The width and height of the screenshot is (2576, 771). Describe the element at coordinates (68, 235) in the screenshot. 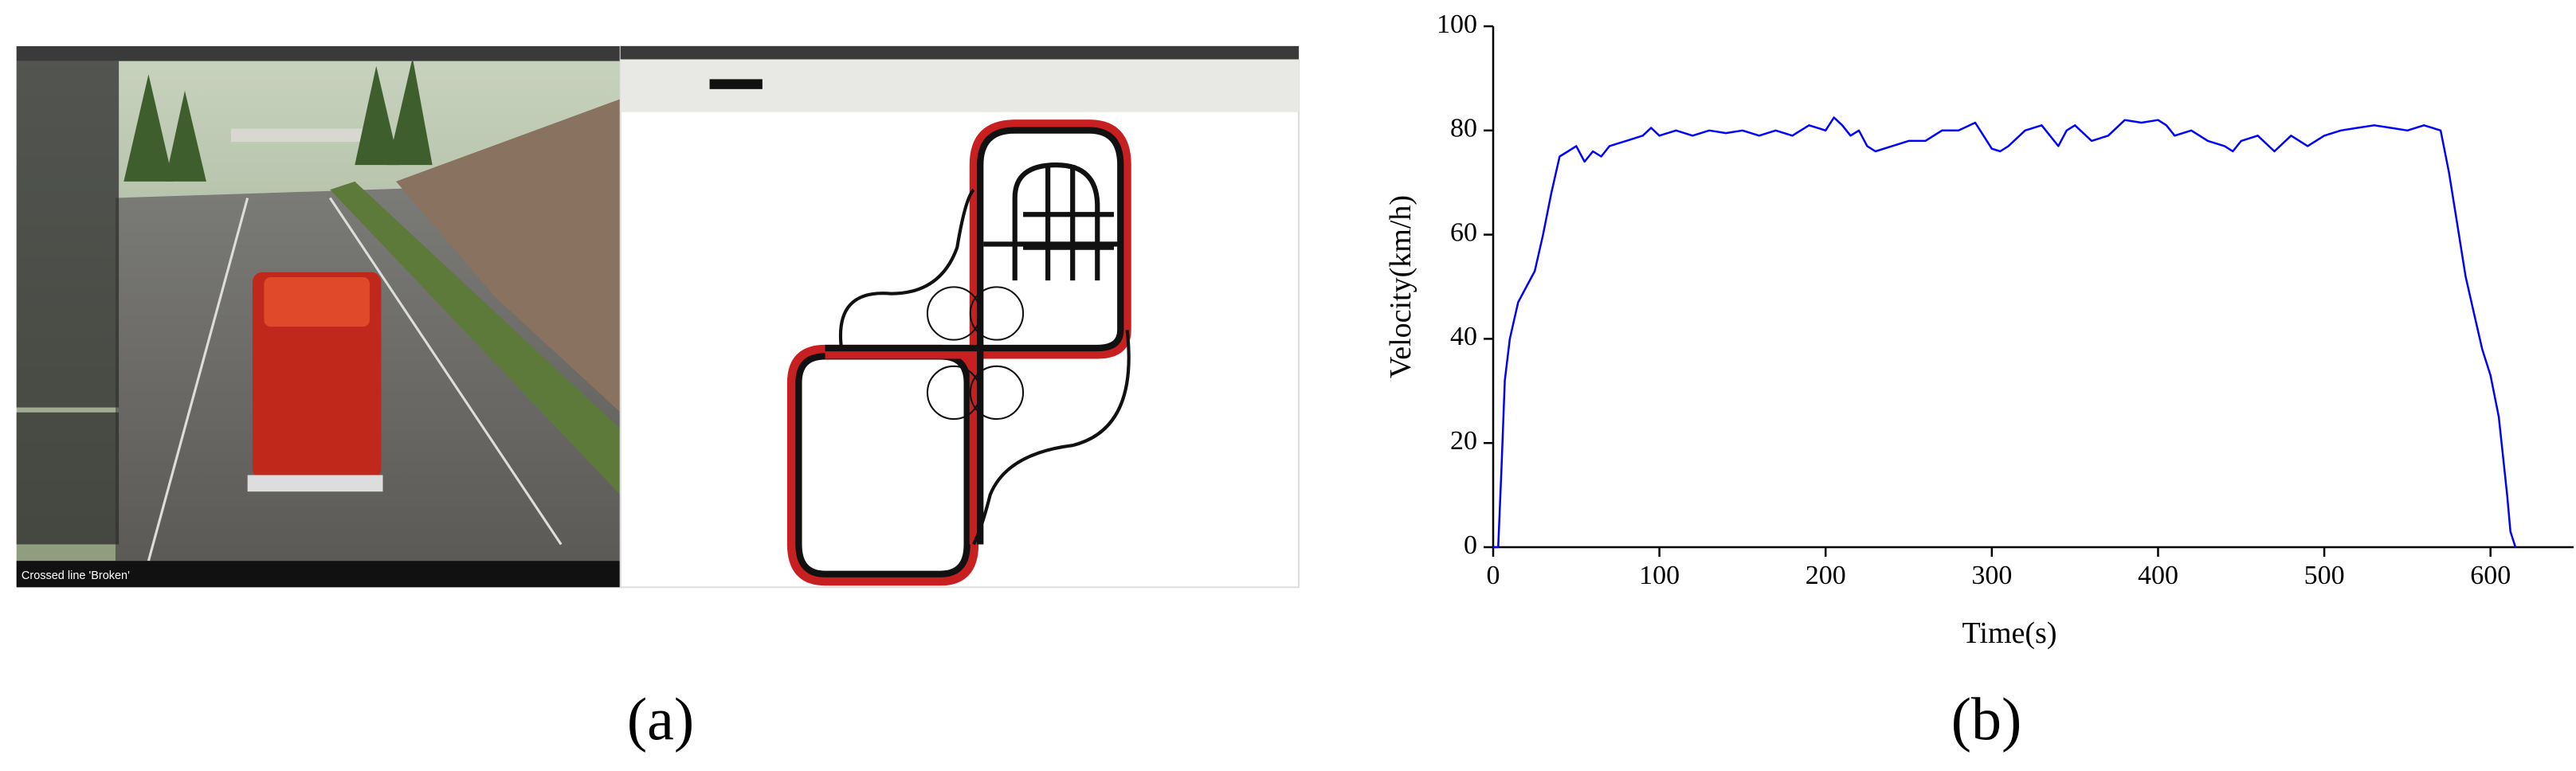

I see `info-panel` at that location.